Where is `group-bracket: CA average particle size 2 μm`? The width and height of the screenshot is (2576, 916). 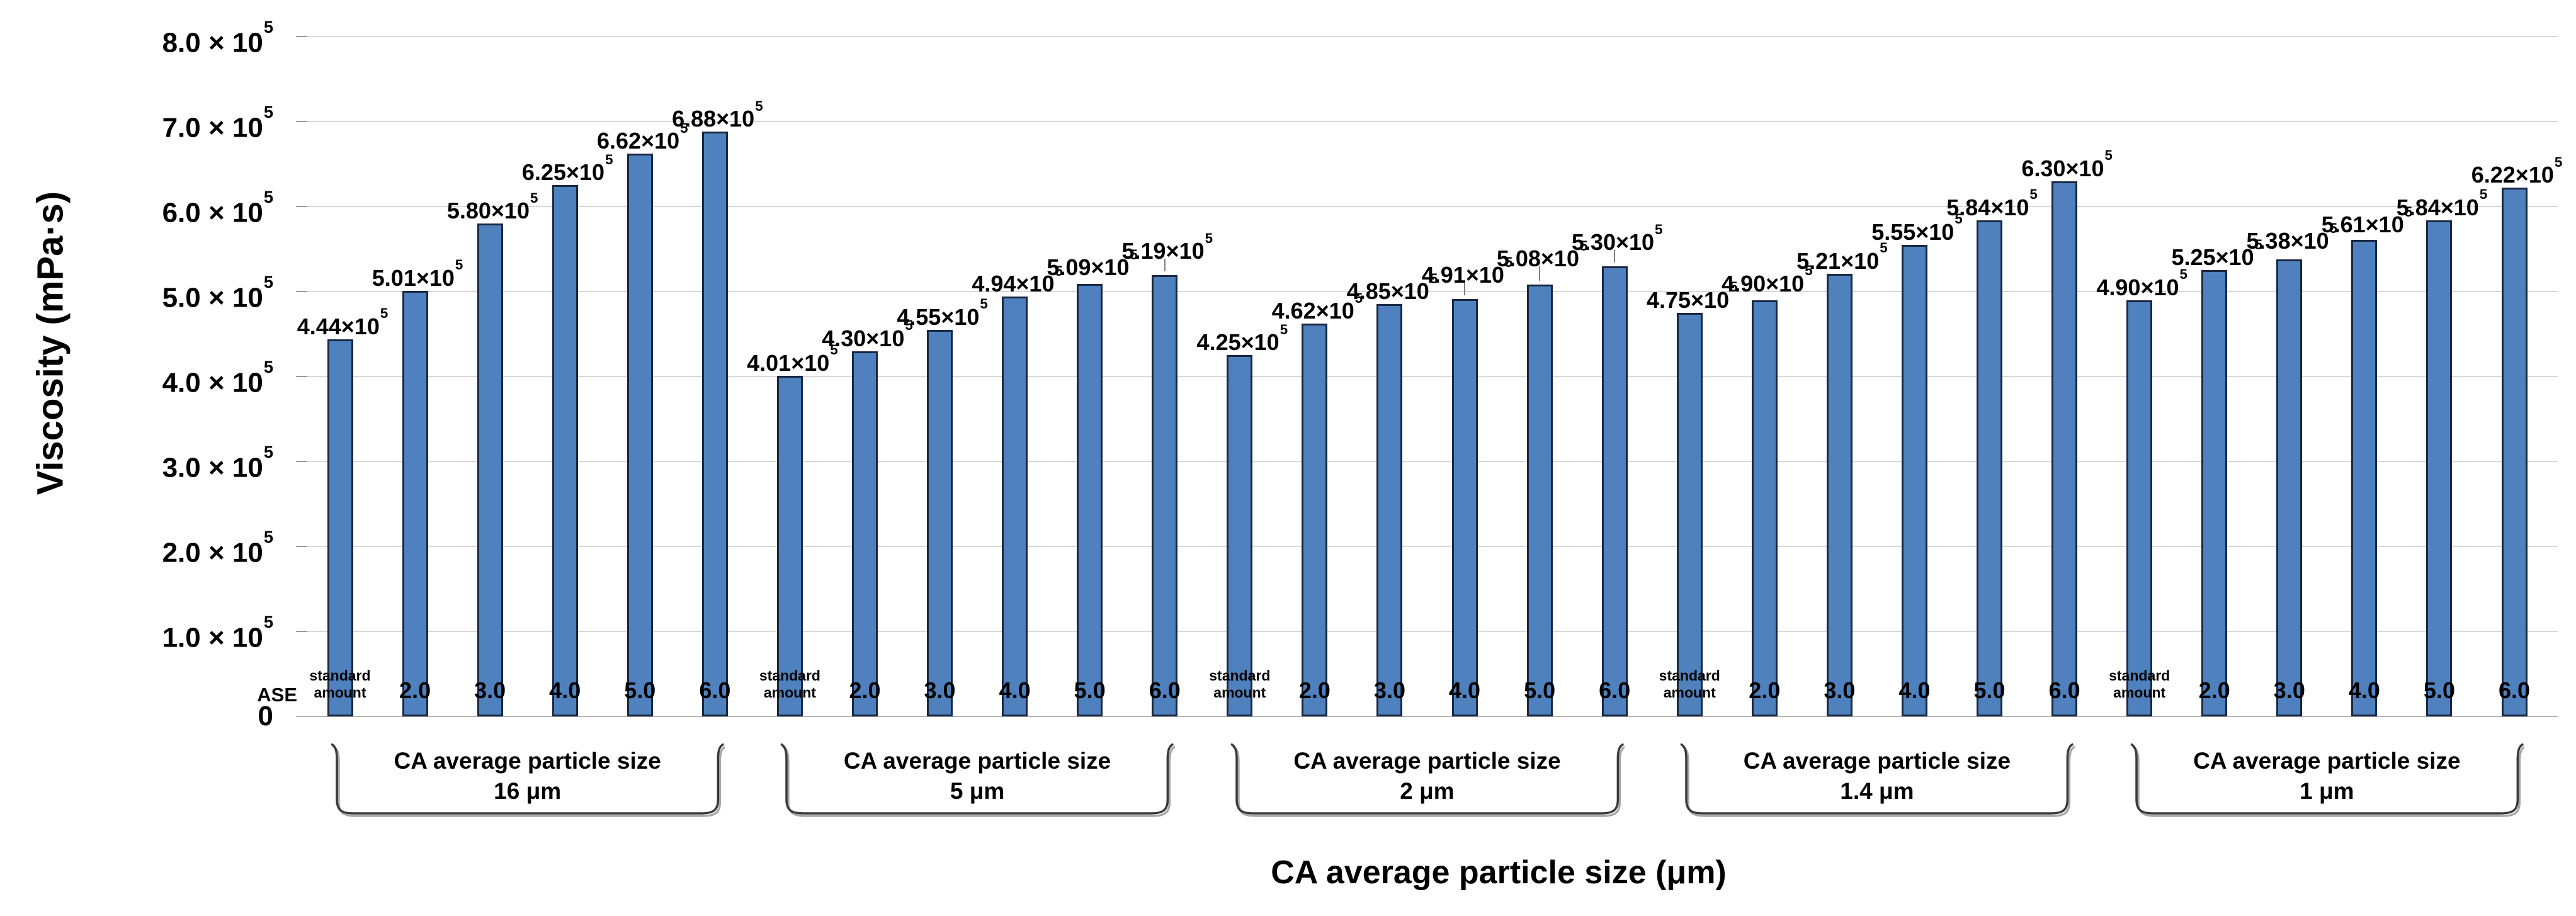 group-bracket: CA average particle size 2 μm is located at coordinates (1427, 780).